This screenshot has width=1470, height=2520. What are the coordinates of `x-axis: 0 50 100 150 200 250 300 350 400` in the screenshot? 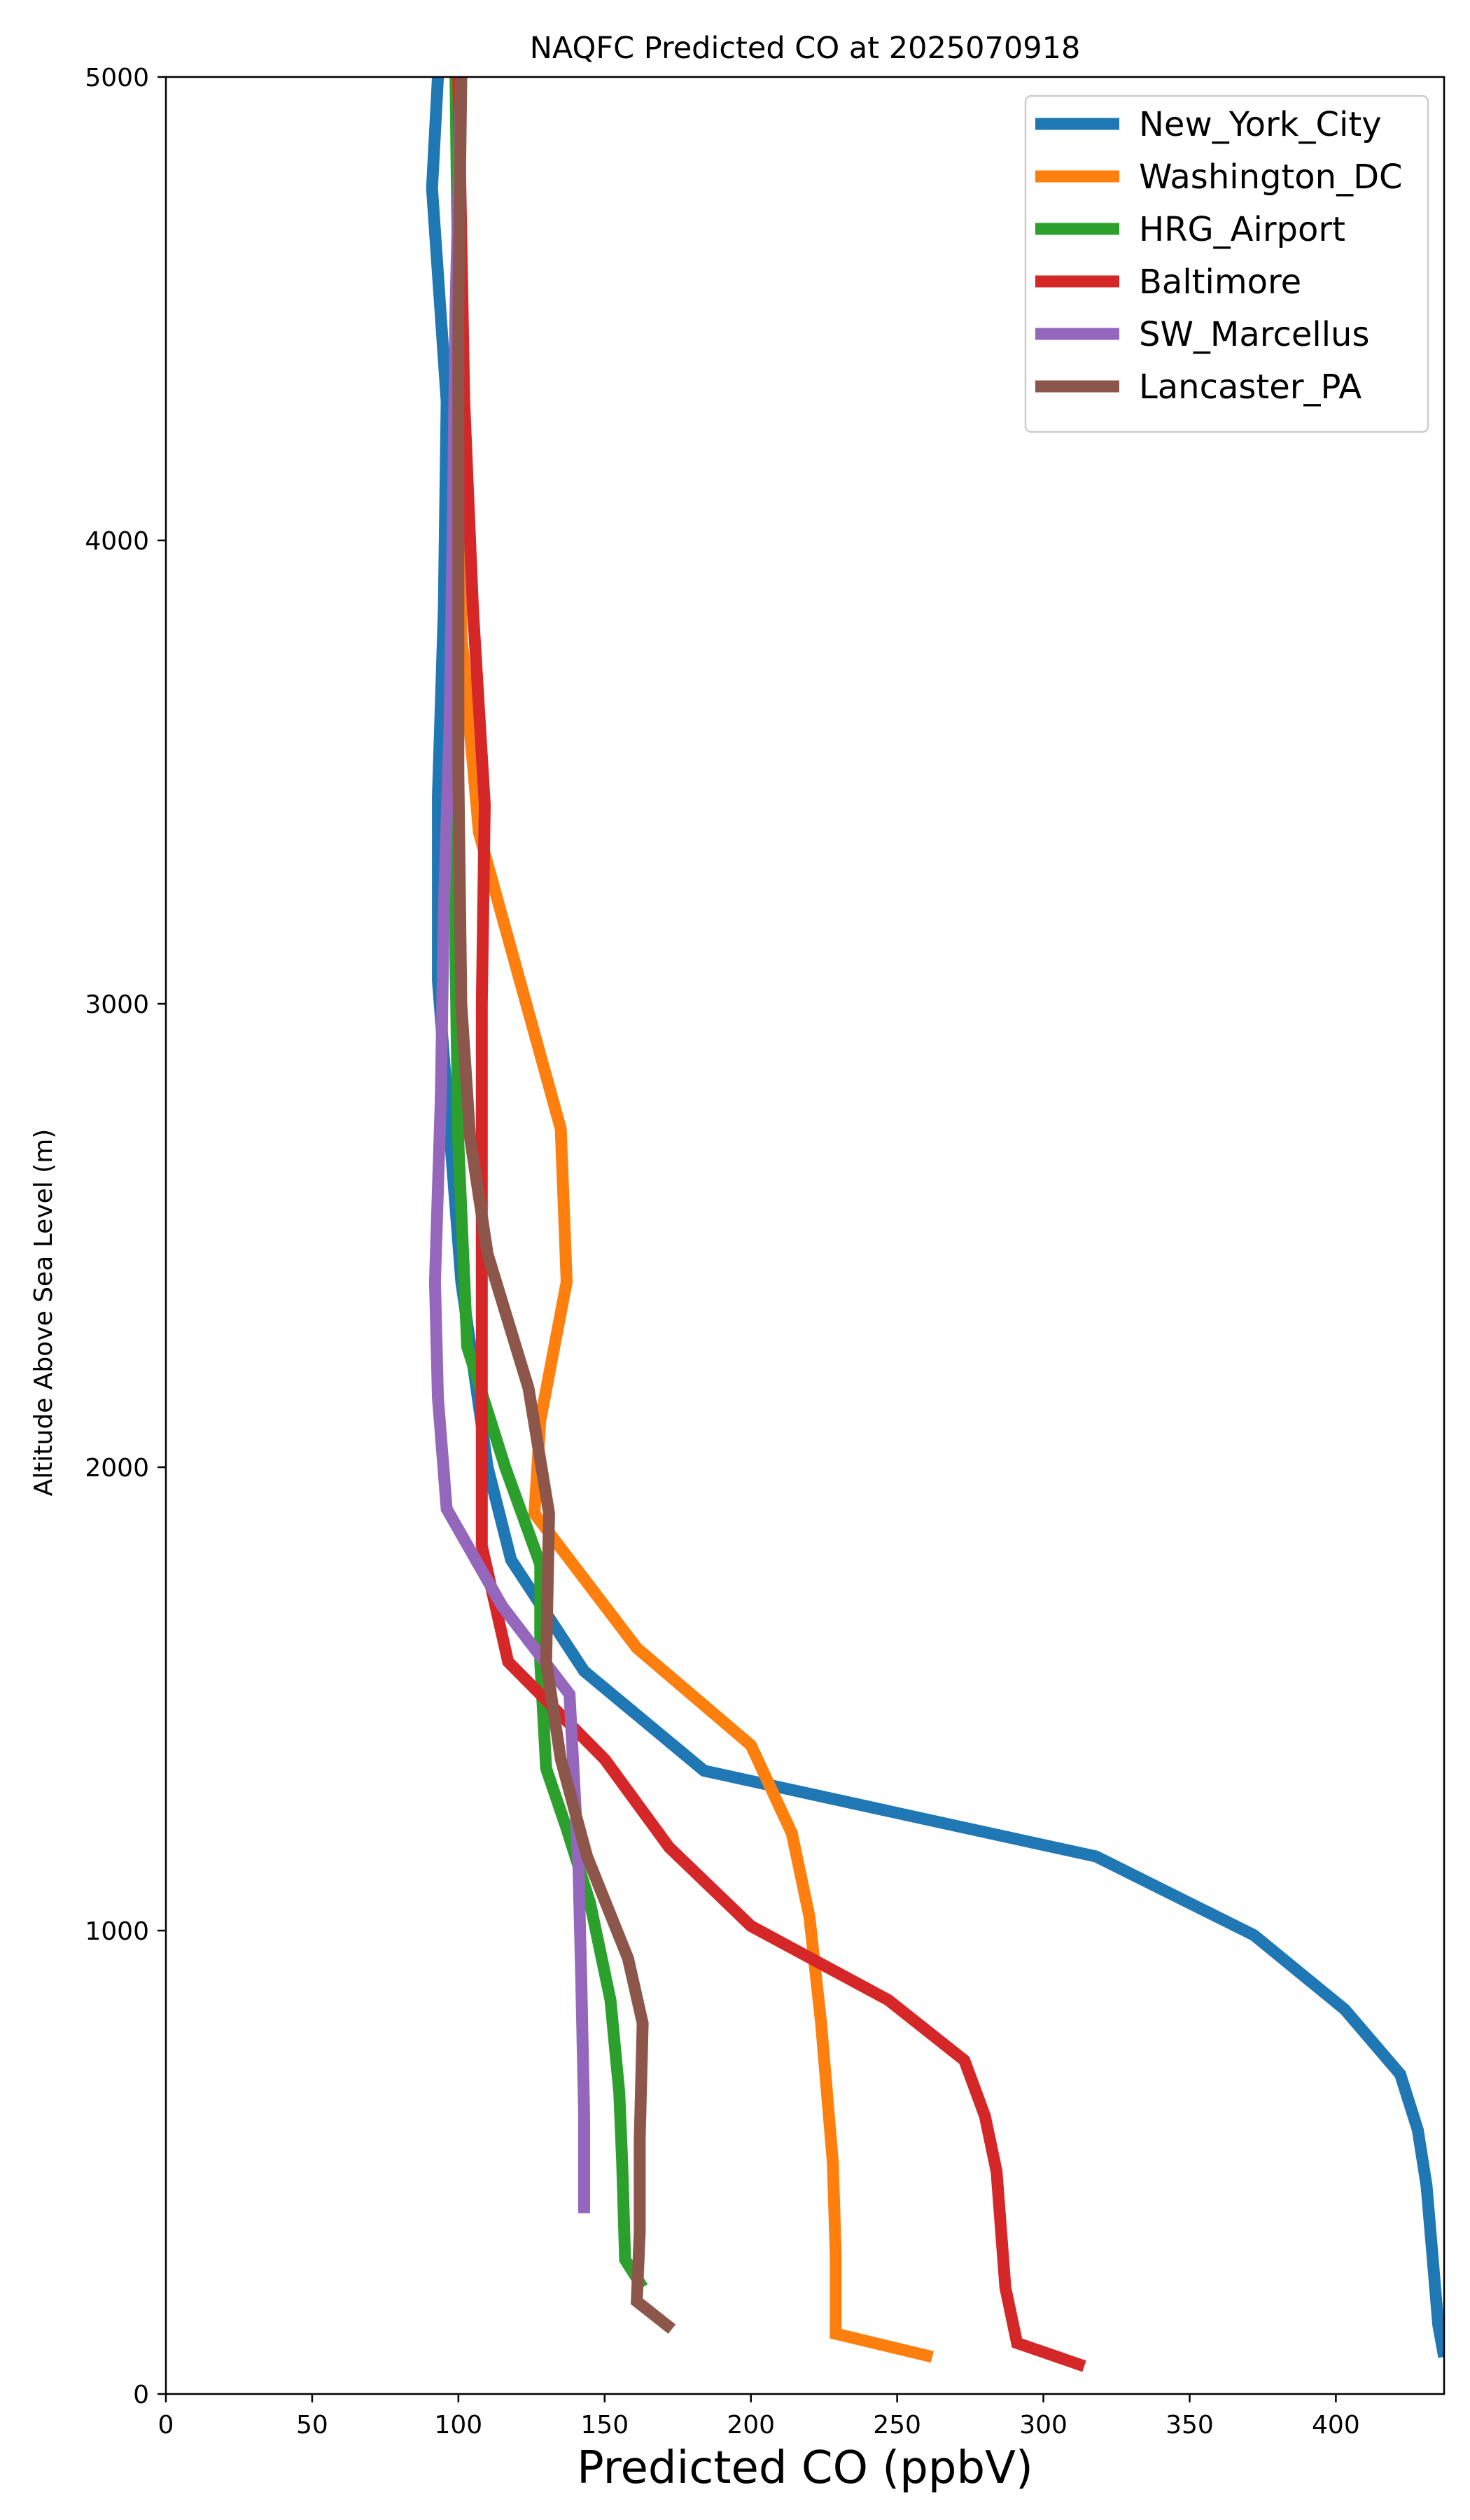 It's located at (759, 2417).